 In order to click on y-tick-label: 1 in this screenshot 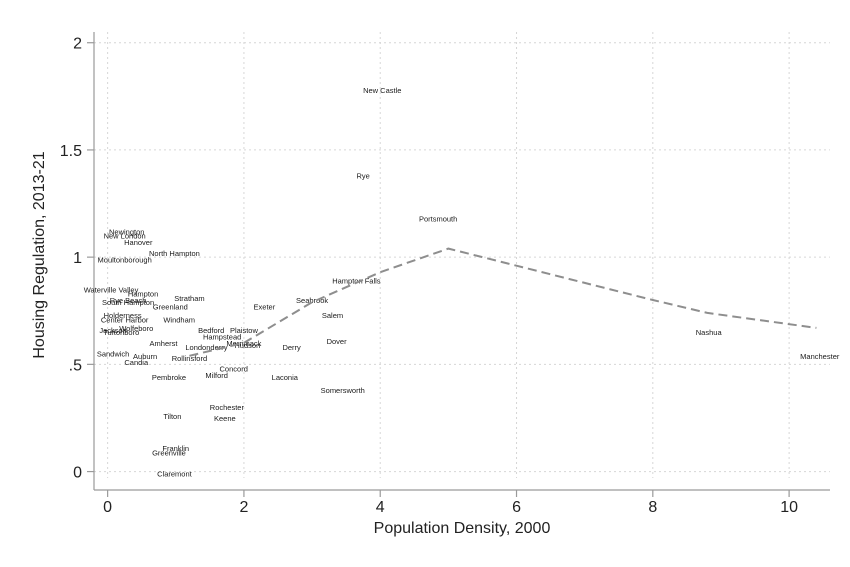, I will do `click(77, 258)`.